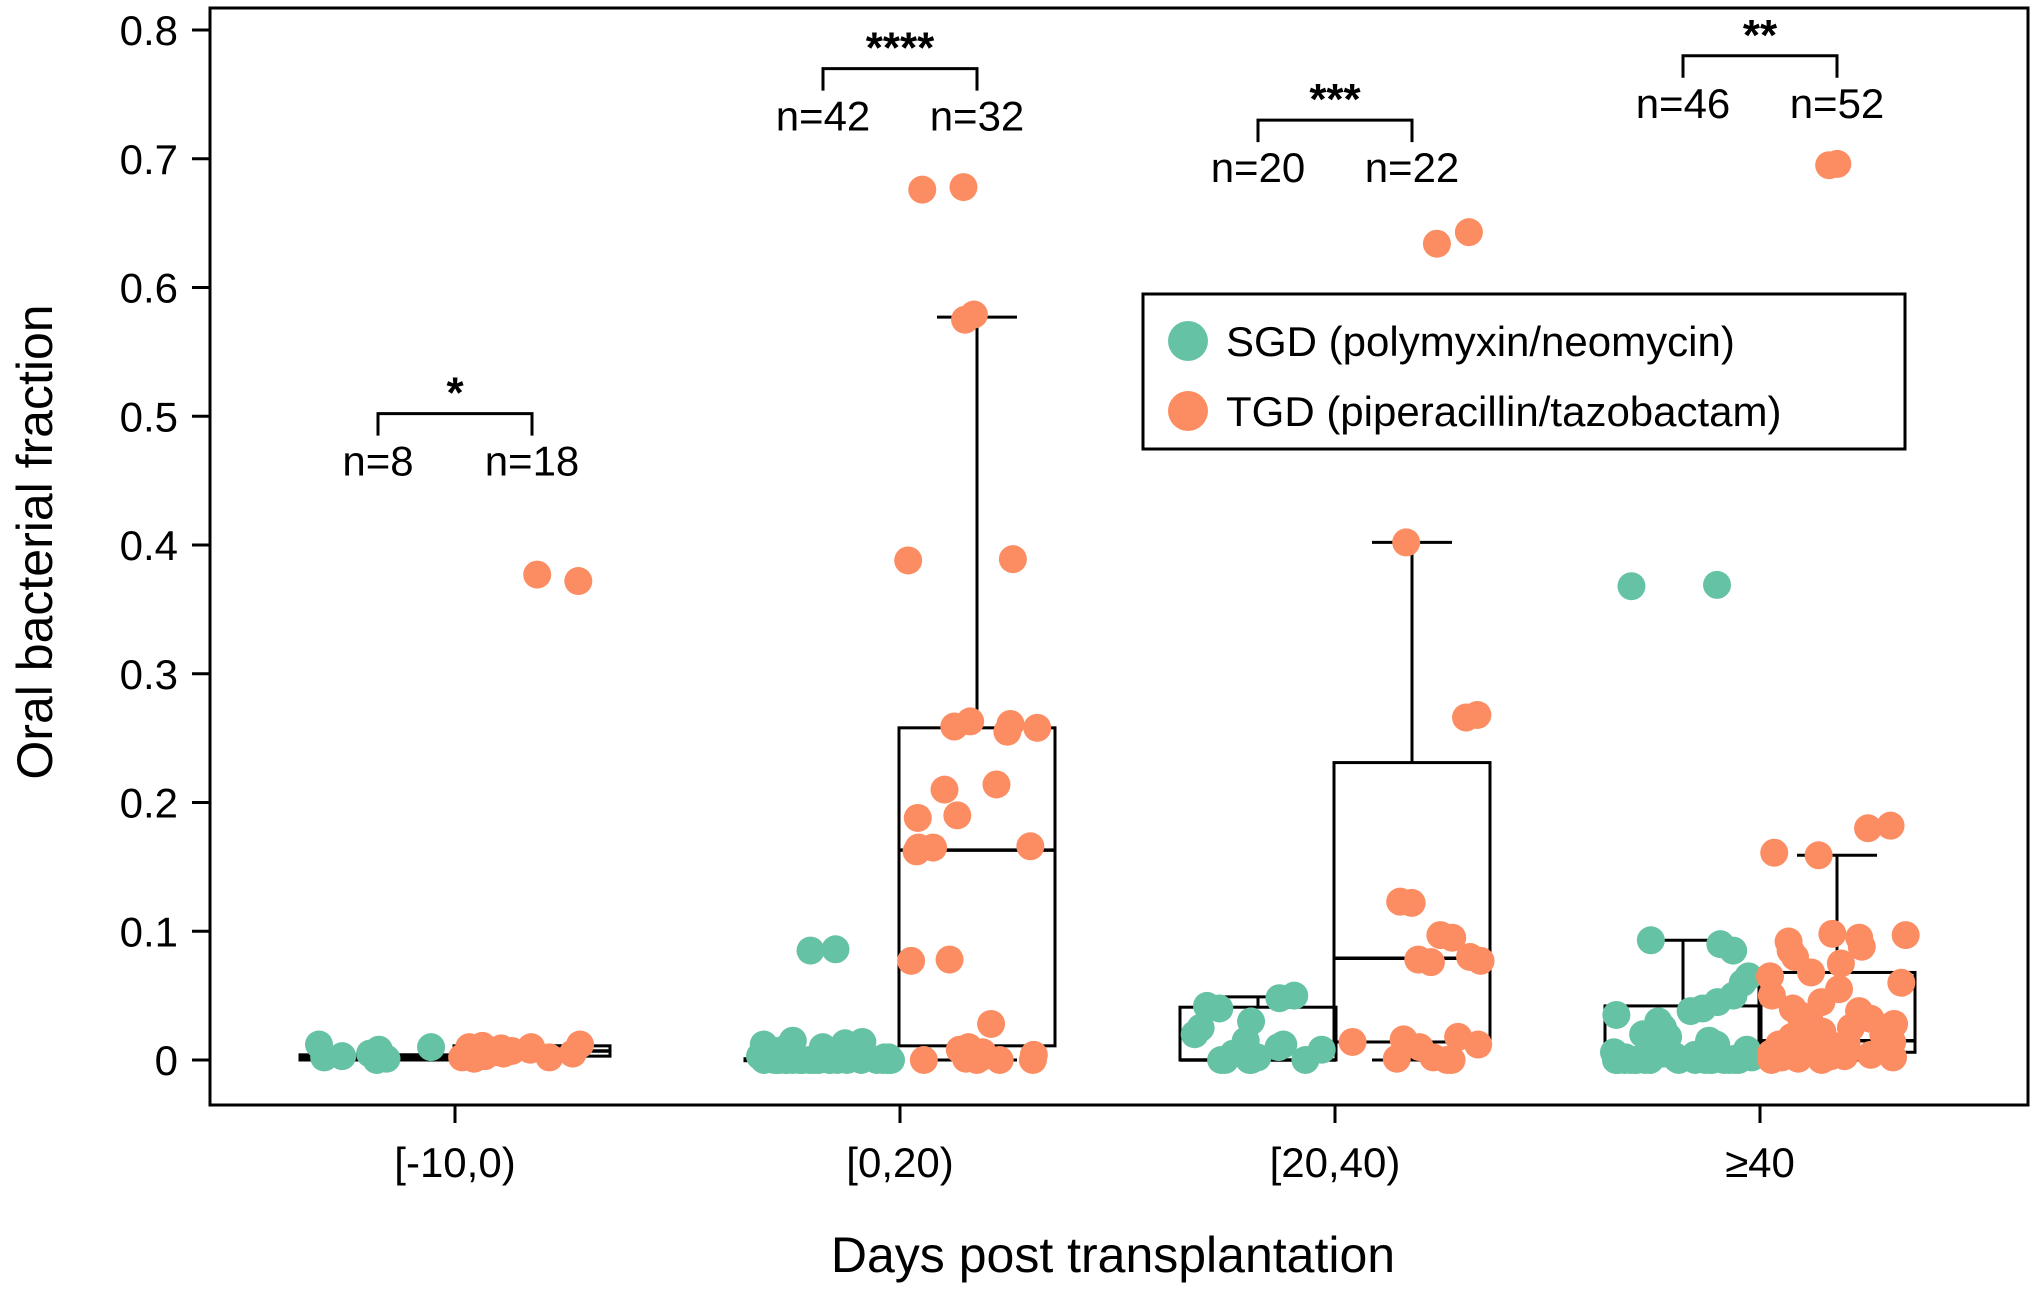 This screenshot has width=2038, height=1295. Describe the element at coordinates (1504, 411) in the screenshot. I see `legend-entry-label: TGD (piperacillin/tazobactam)` at that location.